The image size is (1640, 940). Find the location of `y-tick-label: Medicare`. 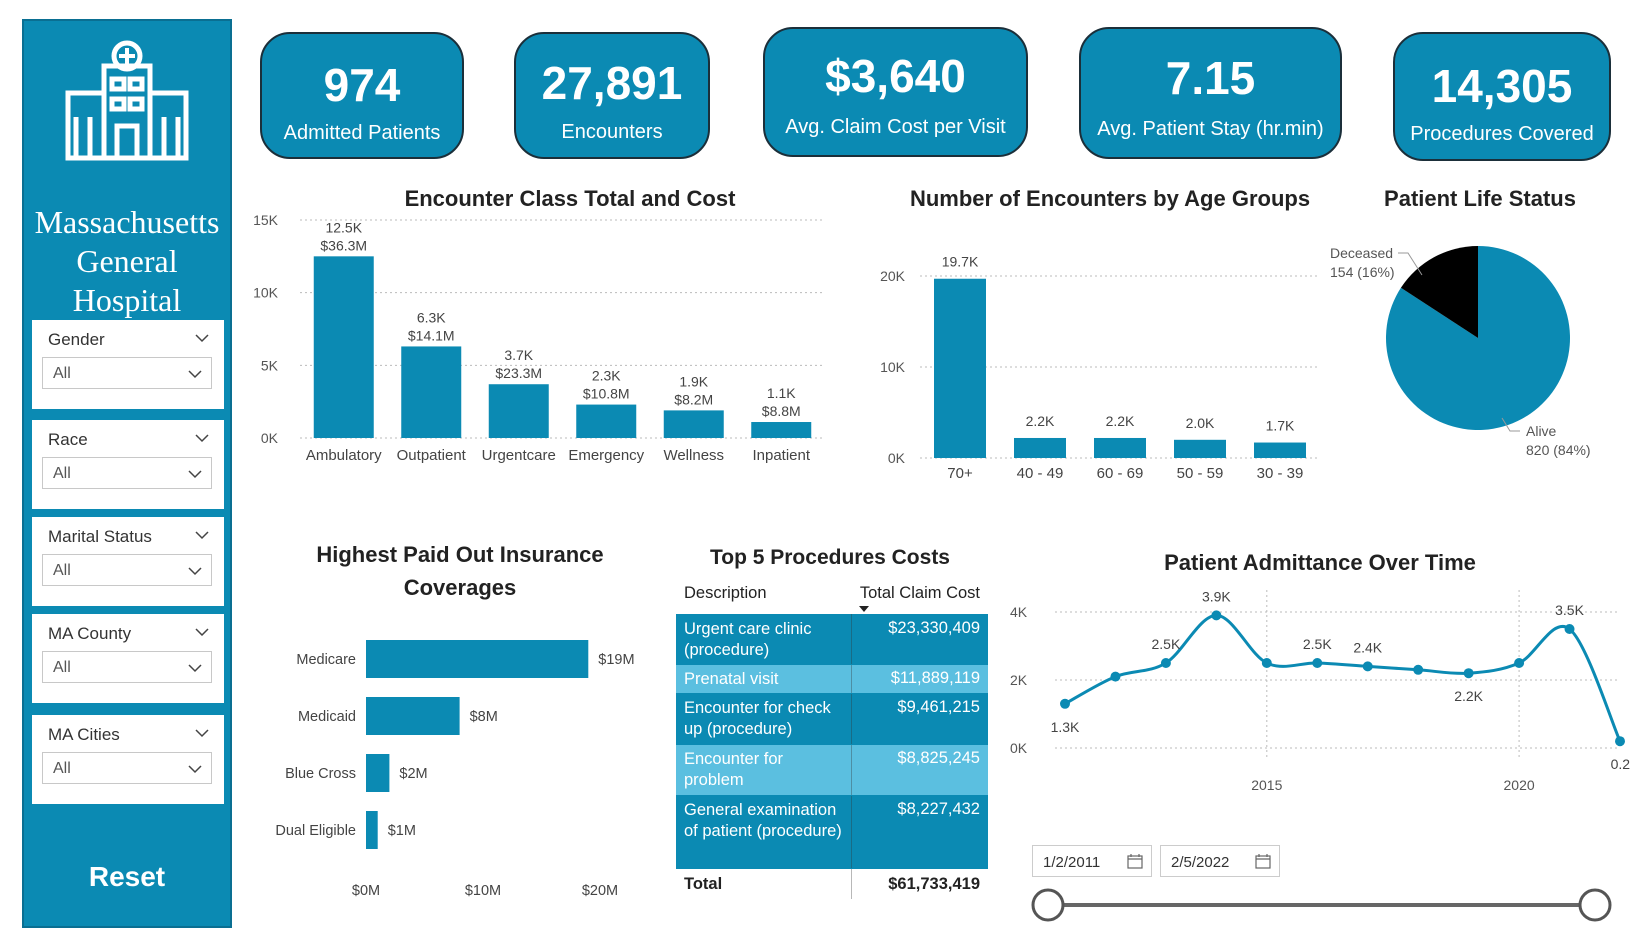

y-tick-label: Medicare is located at coordinates (326, 660).